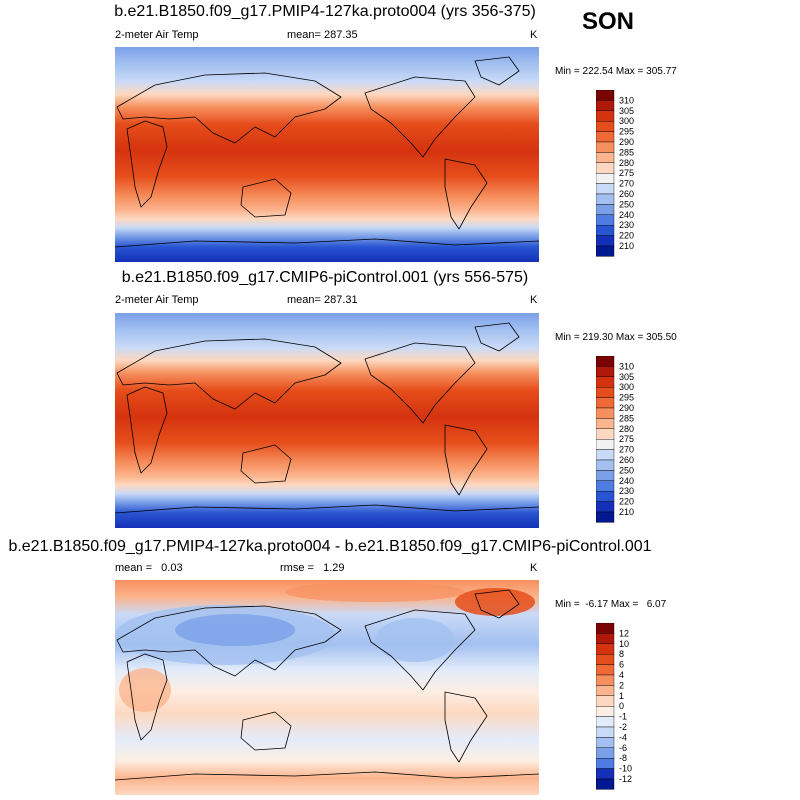  What do you see at coordinates (626, 512) in the screenshot?
I see `colorbar-2-label: 210` at bounding box center [626, 512].